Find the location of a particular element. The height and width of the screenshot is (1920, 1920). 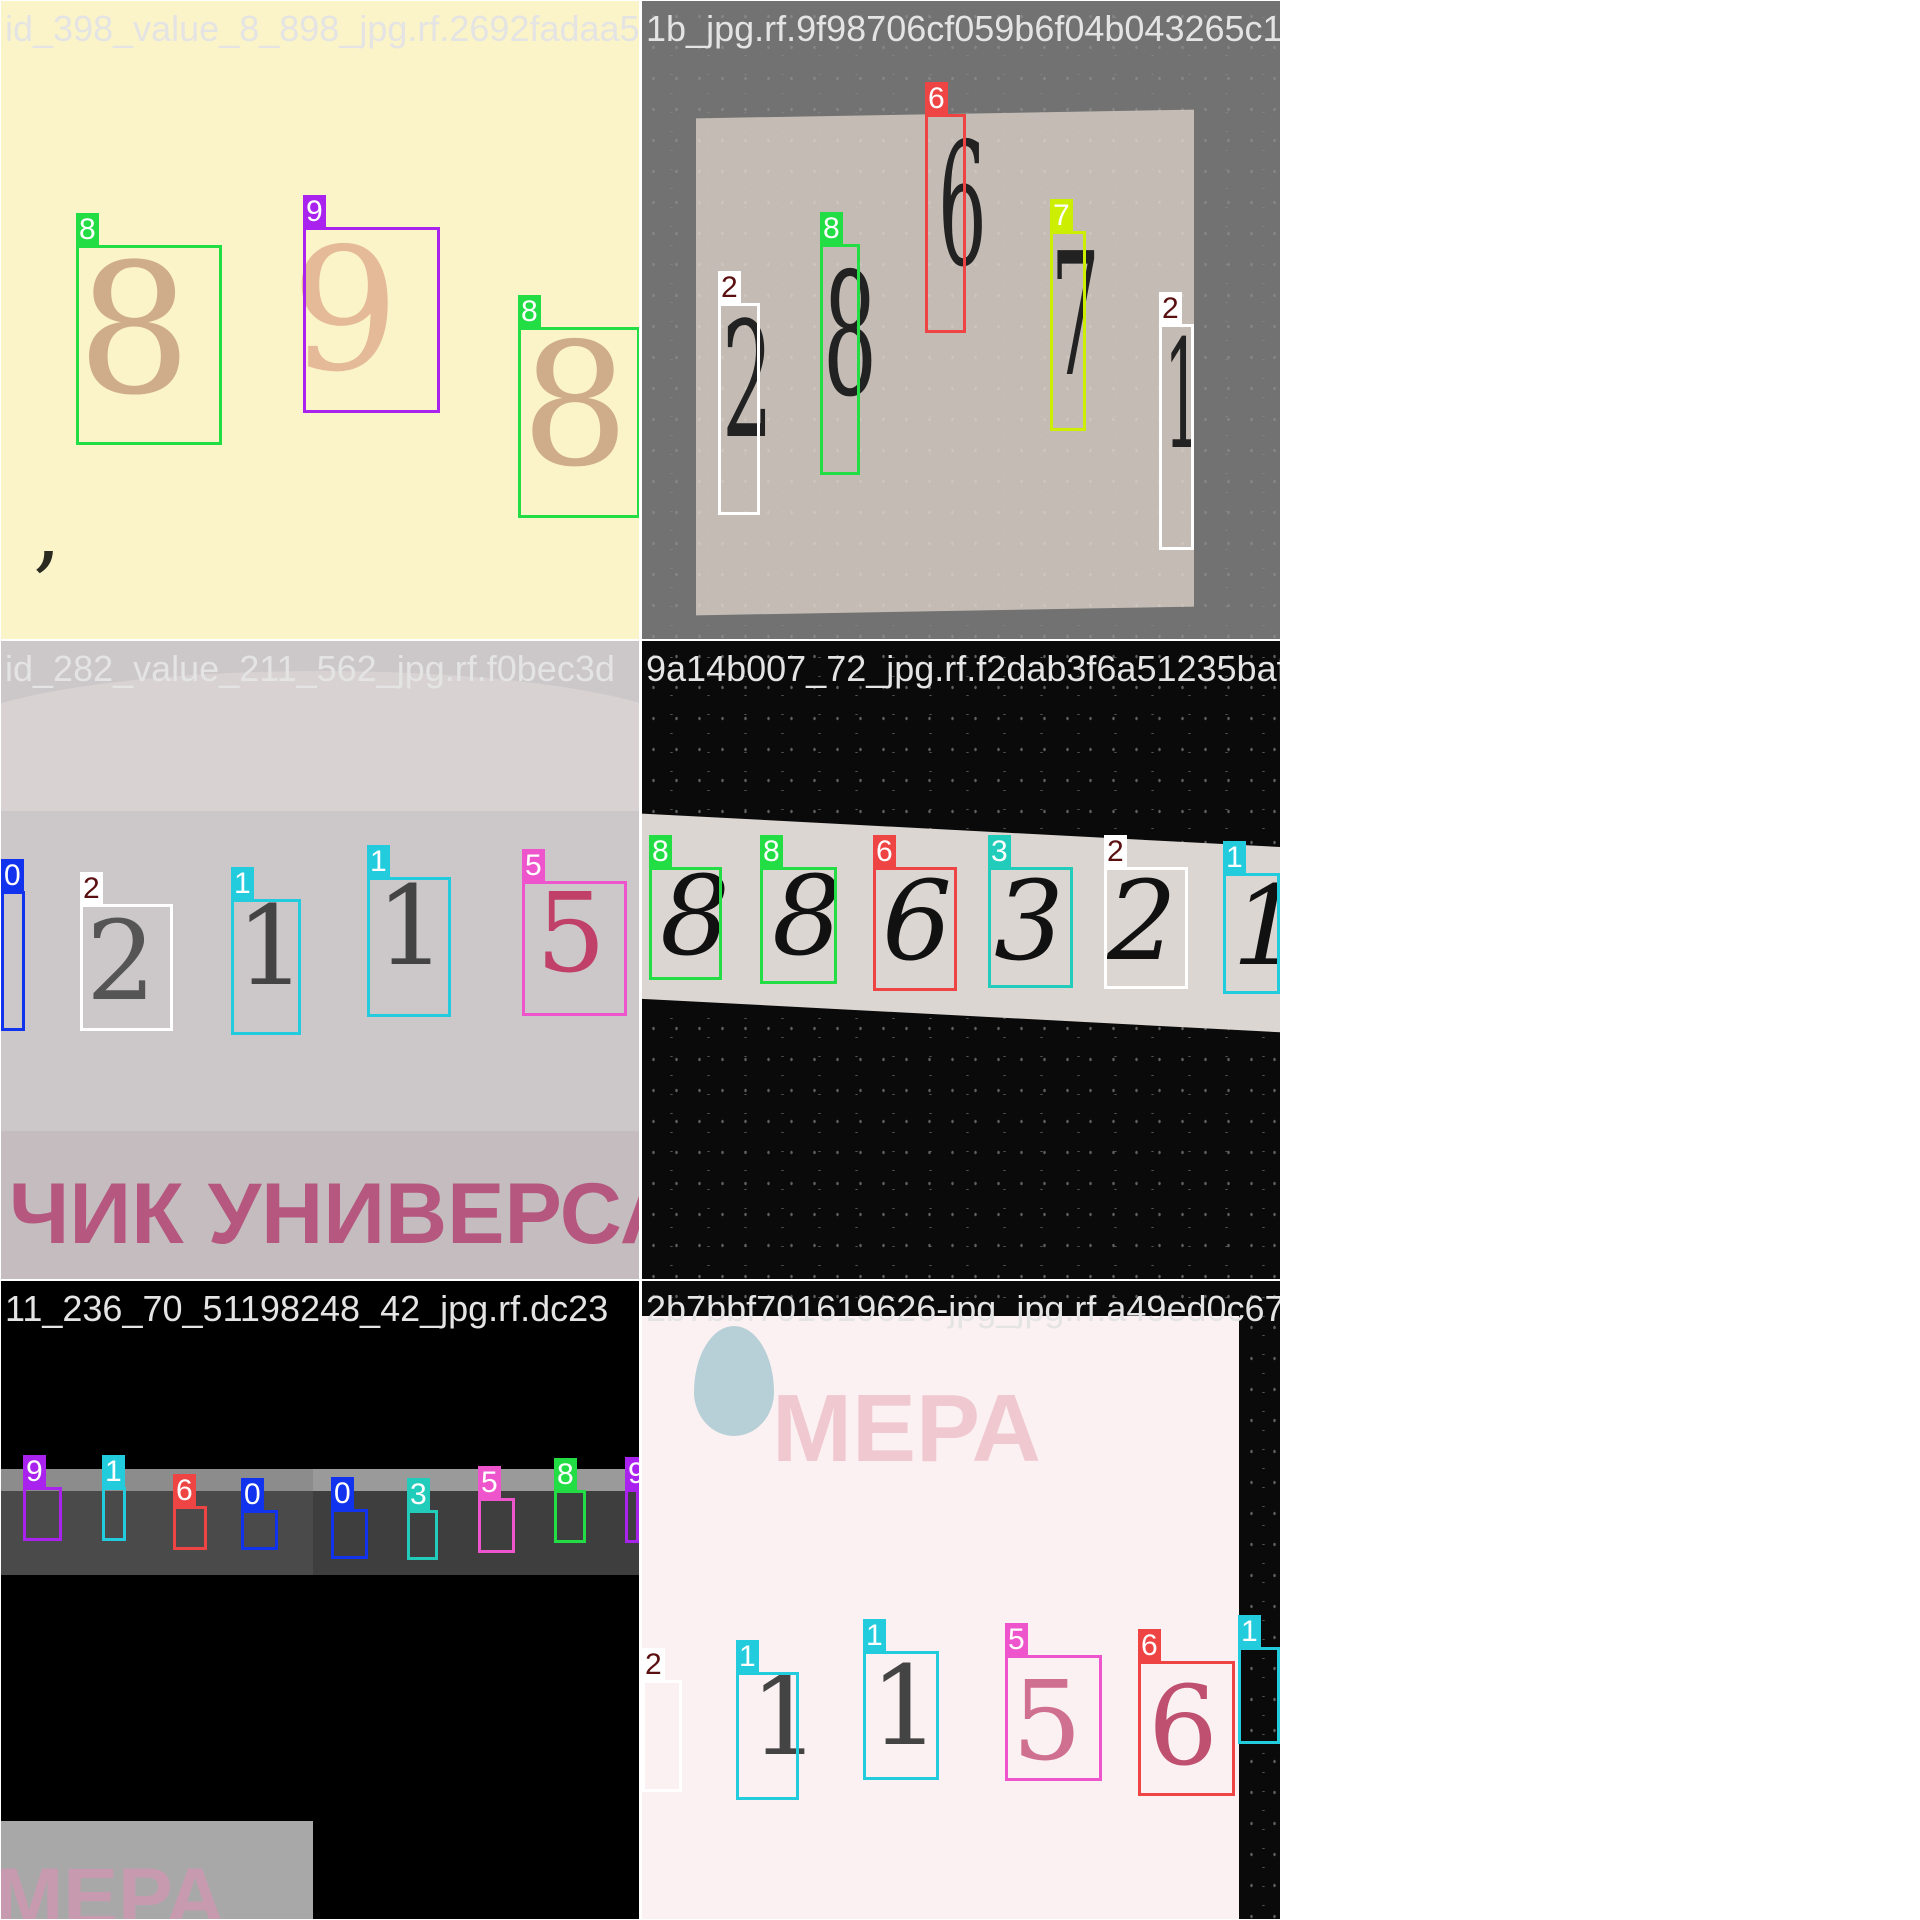

bottom-photo: МЕРА is located at coordinates (157, 1870).